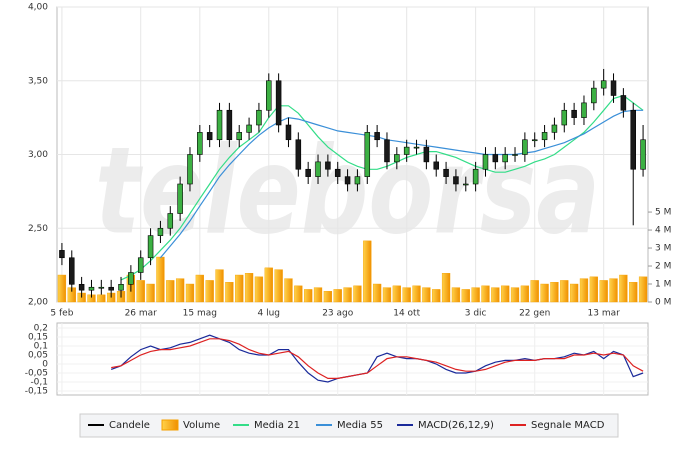  What do you see at coordinates (663, 285) in the screenshot?
I see `y2-tick-label: 1 M` at bounding box center [663, 285].